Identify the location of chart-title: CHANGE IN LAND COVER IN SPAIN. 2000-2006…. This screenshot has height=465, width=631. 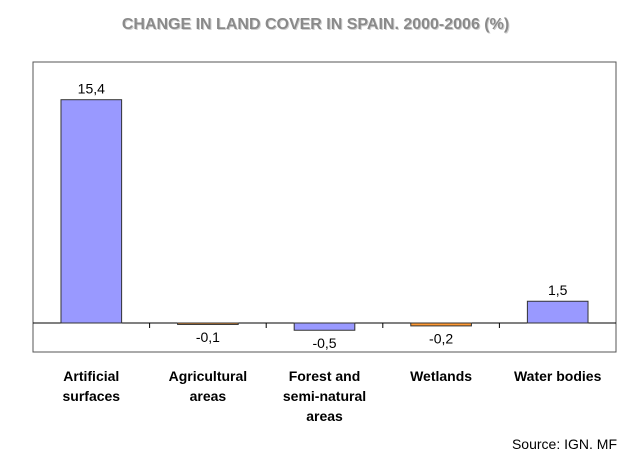
(315, 24).